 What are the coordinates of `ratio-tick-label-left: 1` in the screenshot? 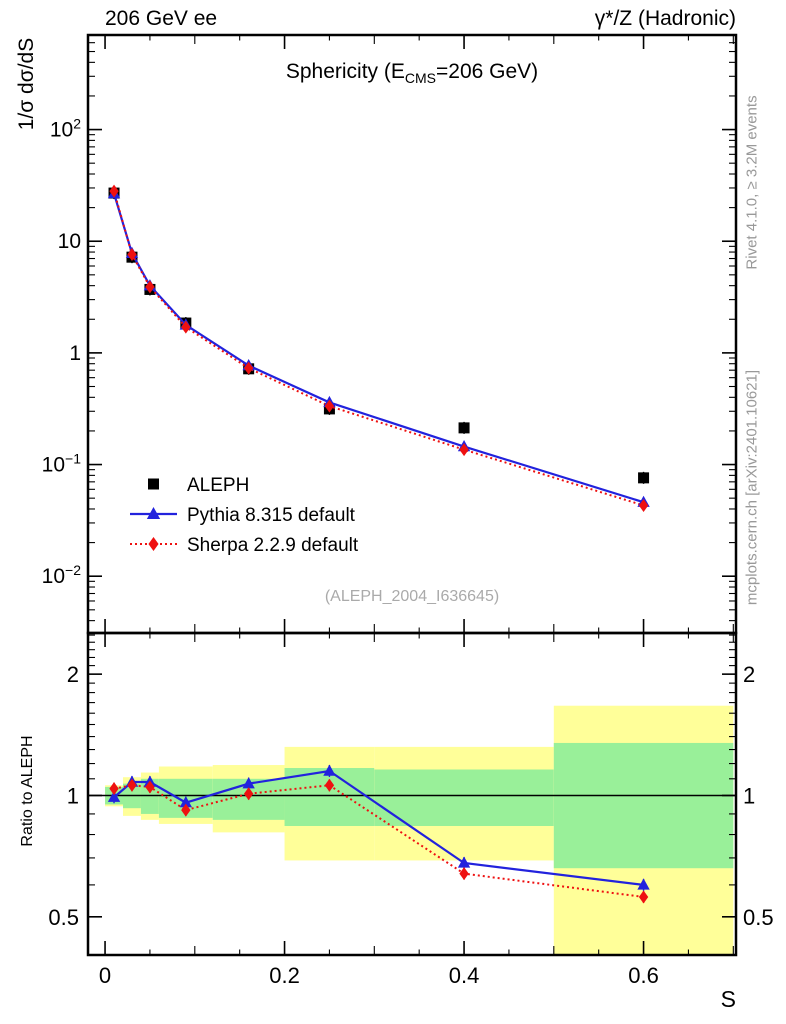 It's located at (73, 795).